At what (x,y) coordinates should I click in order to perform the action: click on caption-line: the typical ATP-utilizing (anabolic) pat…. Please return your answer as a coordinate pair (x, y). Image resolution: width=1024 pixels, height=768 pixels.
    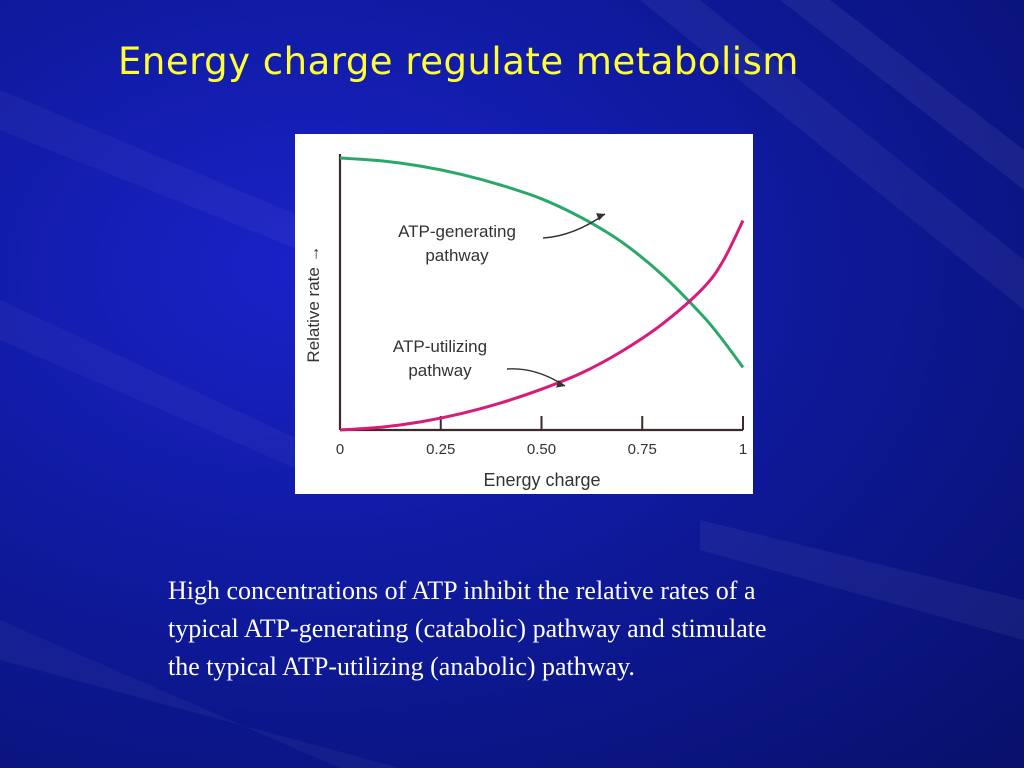
    Looking at the image, I should click on (401, 666).